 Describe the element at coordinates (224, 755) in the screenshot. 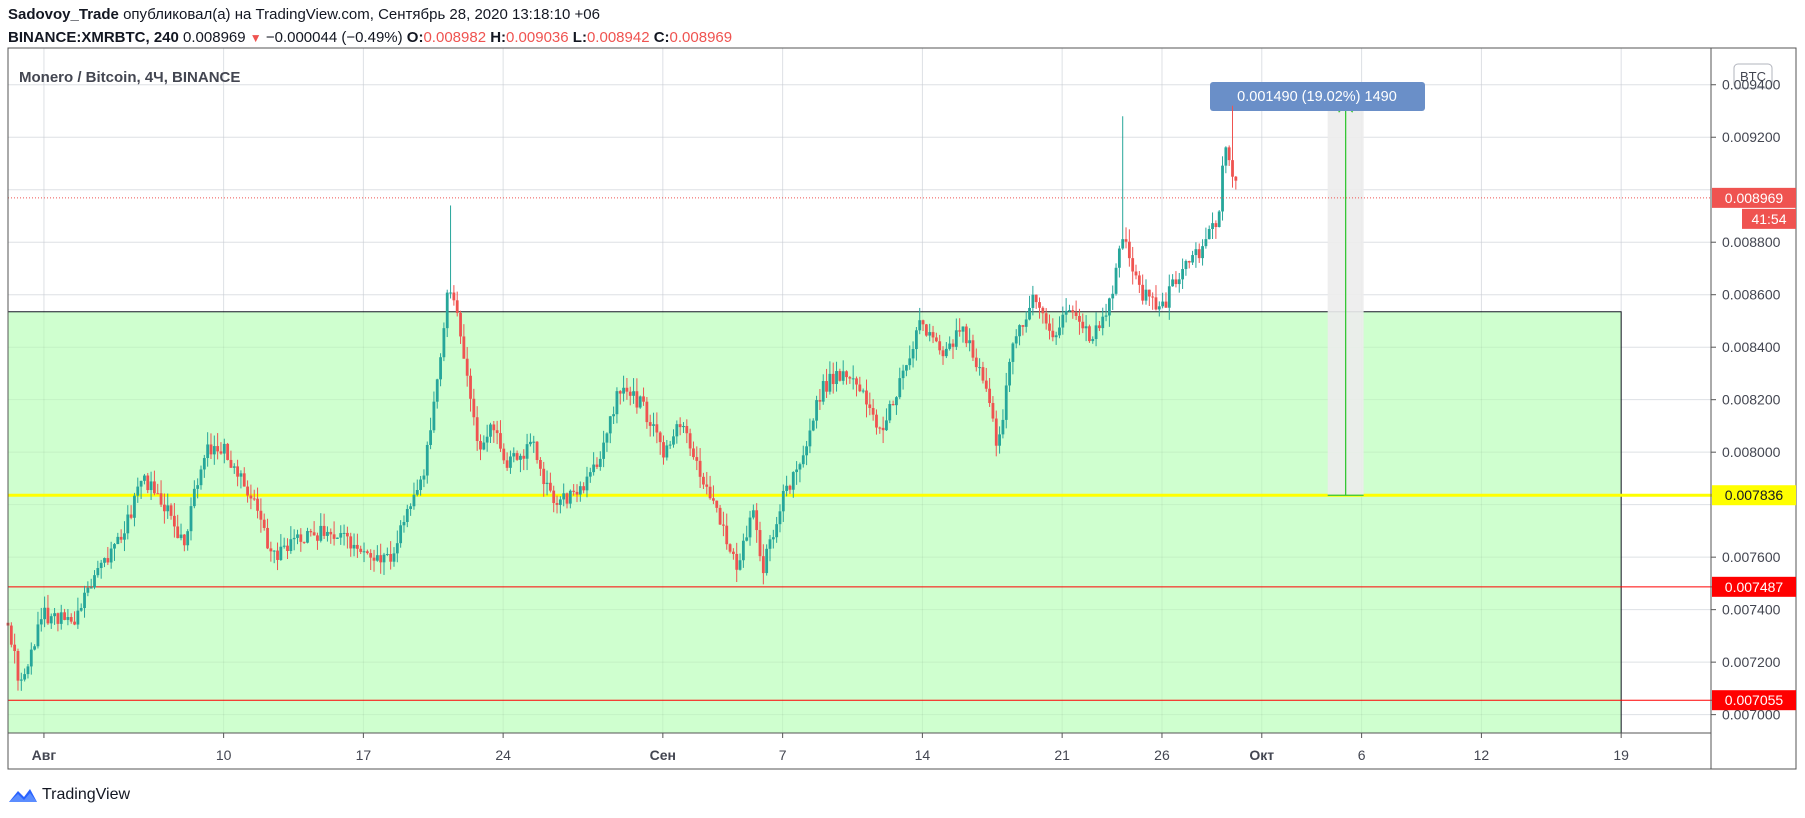

I see `time-tick-label: 10` at that location.